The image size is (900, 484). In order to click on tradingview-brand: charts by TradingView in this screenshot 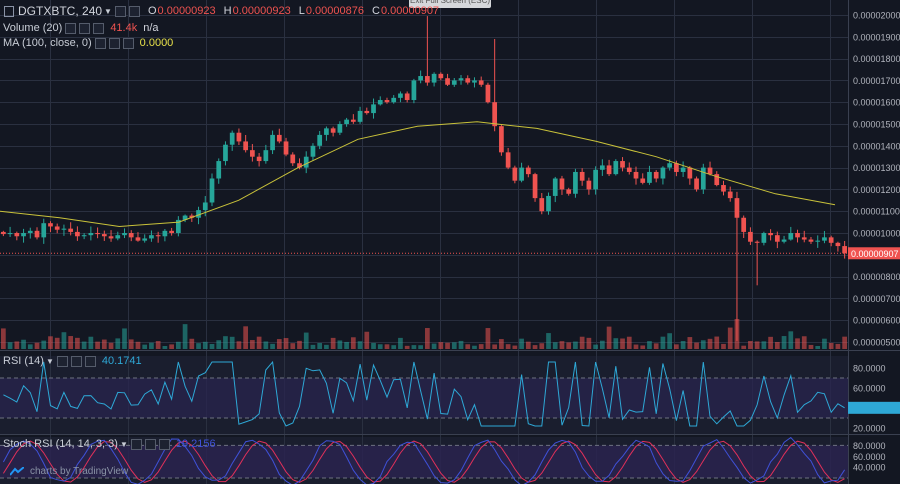, I will do `click(69, 471)`.